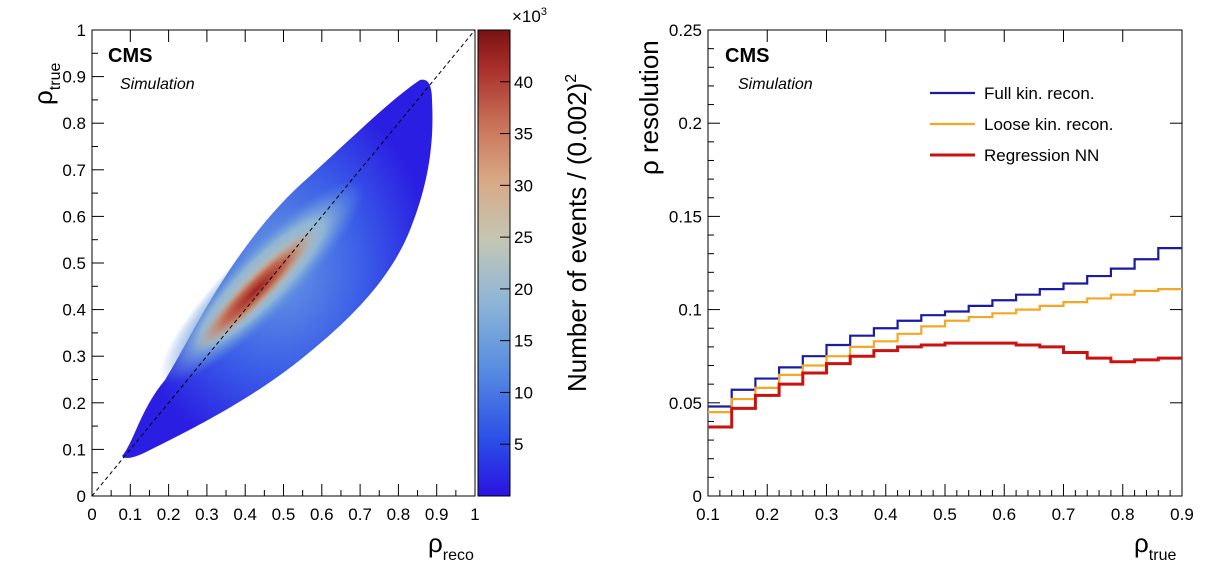 The image size is (1211, 570). I want to click on left-x-tick-label: 0.1, so click(130, 514).